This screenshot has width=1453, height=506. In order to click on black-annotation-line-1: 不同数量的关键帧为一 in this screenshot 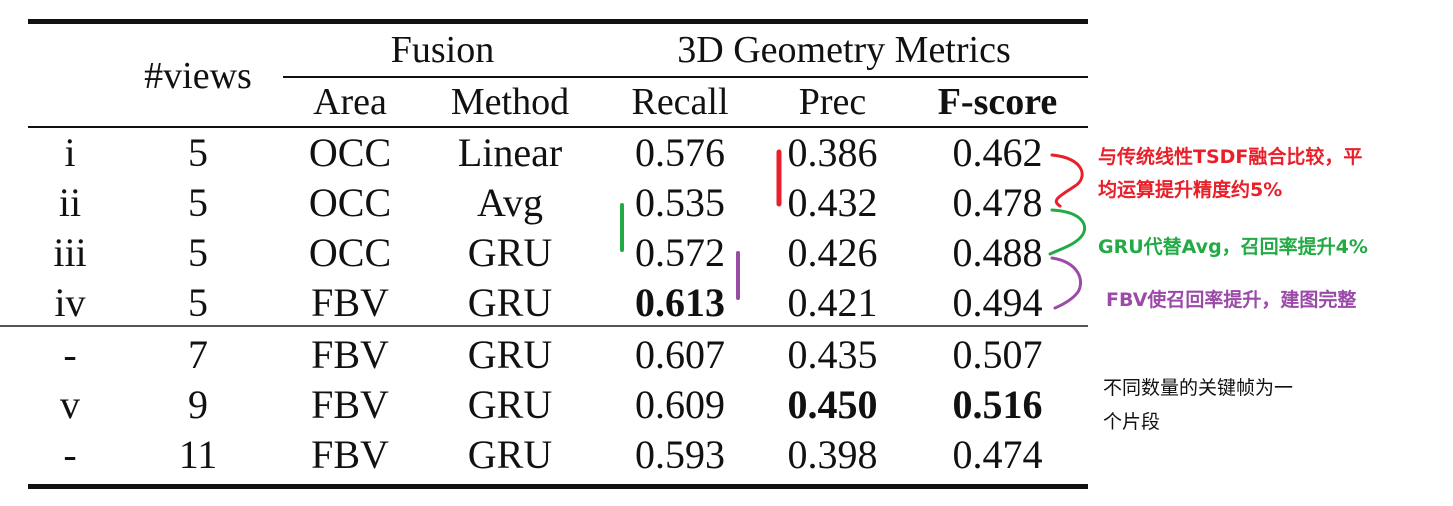, I will do `click(1198, 388)`.